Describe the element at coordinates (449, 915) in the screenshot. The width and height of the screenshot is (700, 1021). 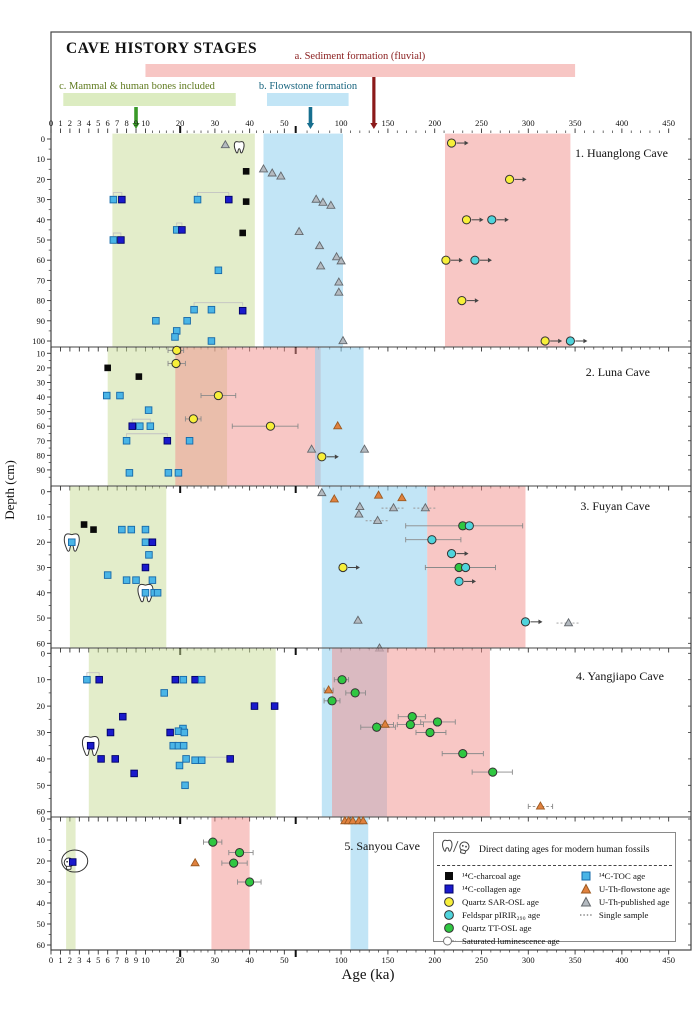
I see `pirir-circle-icon` at that location.